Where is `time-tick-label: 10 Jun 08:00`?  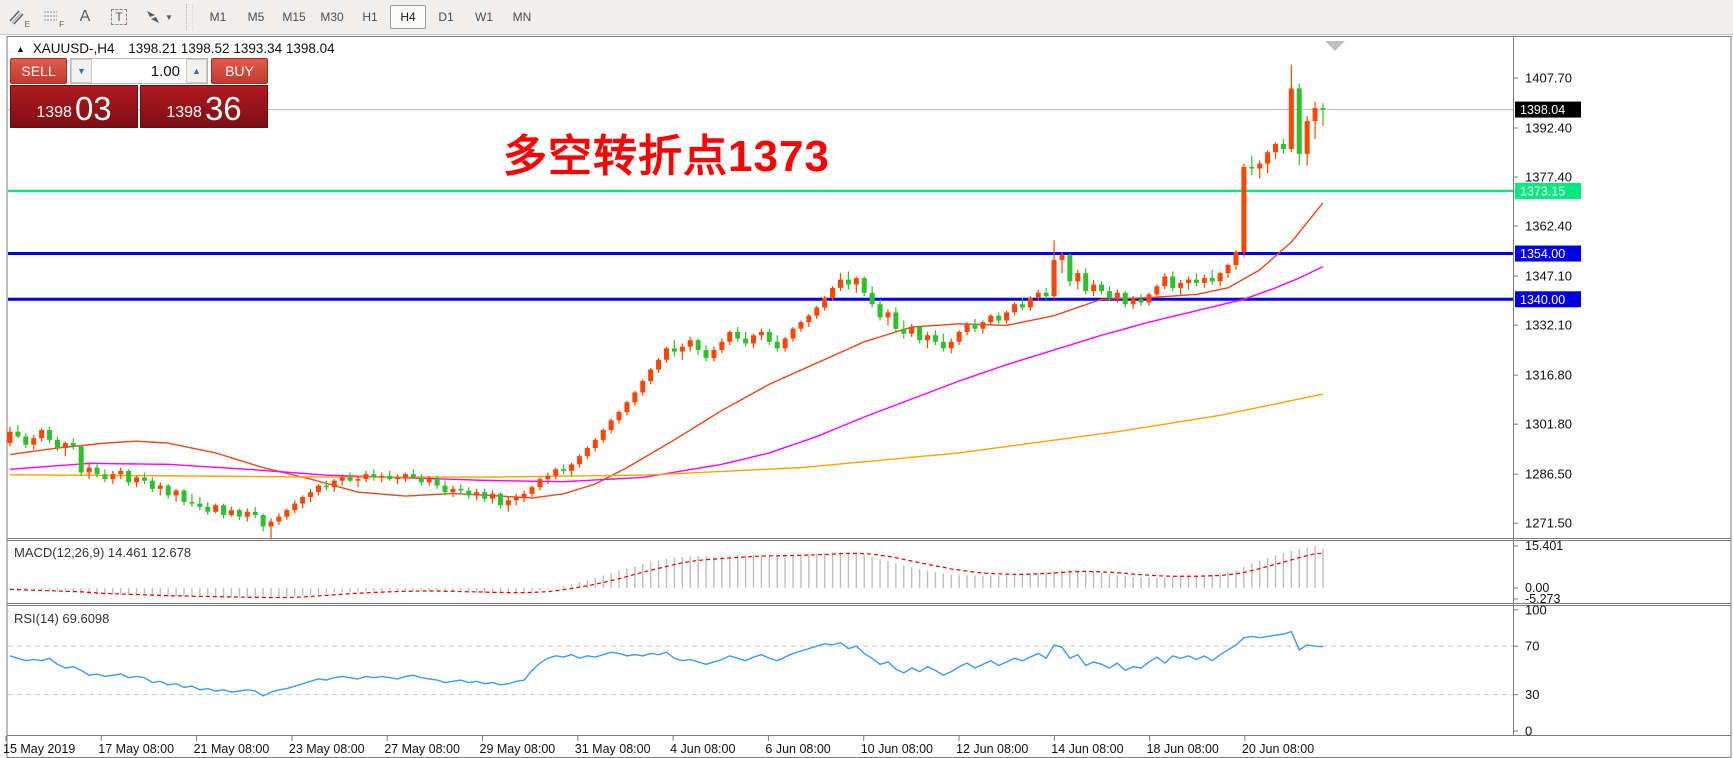 time-tick-label: 10 Jun 08:00 is located at coordinates (897, 749).